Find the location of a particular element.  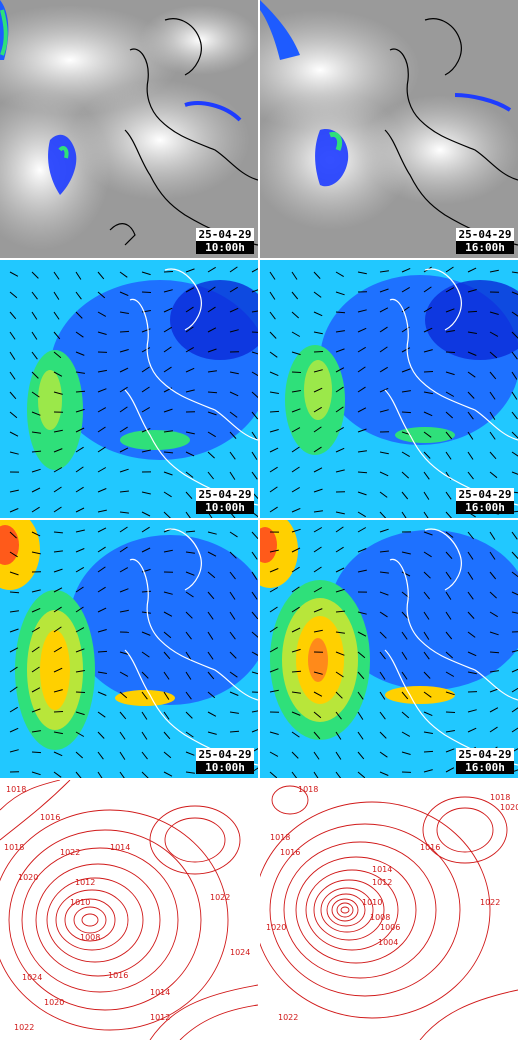

isobar-label: 1016 is located at coordinates (50, 817).